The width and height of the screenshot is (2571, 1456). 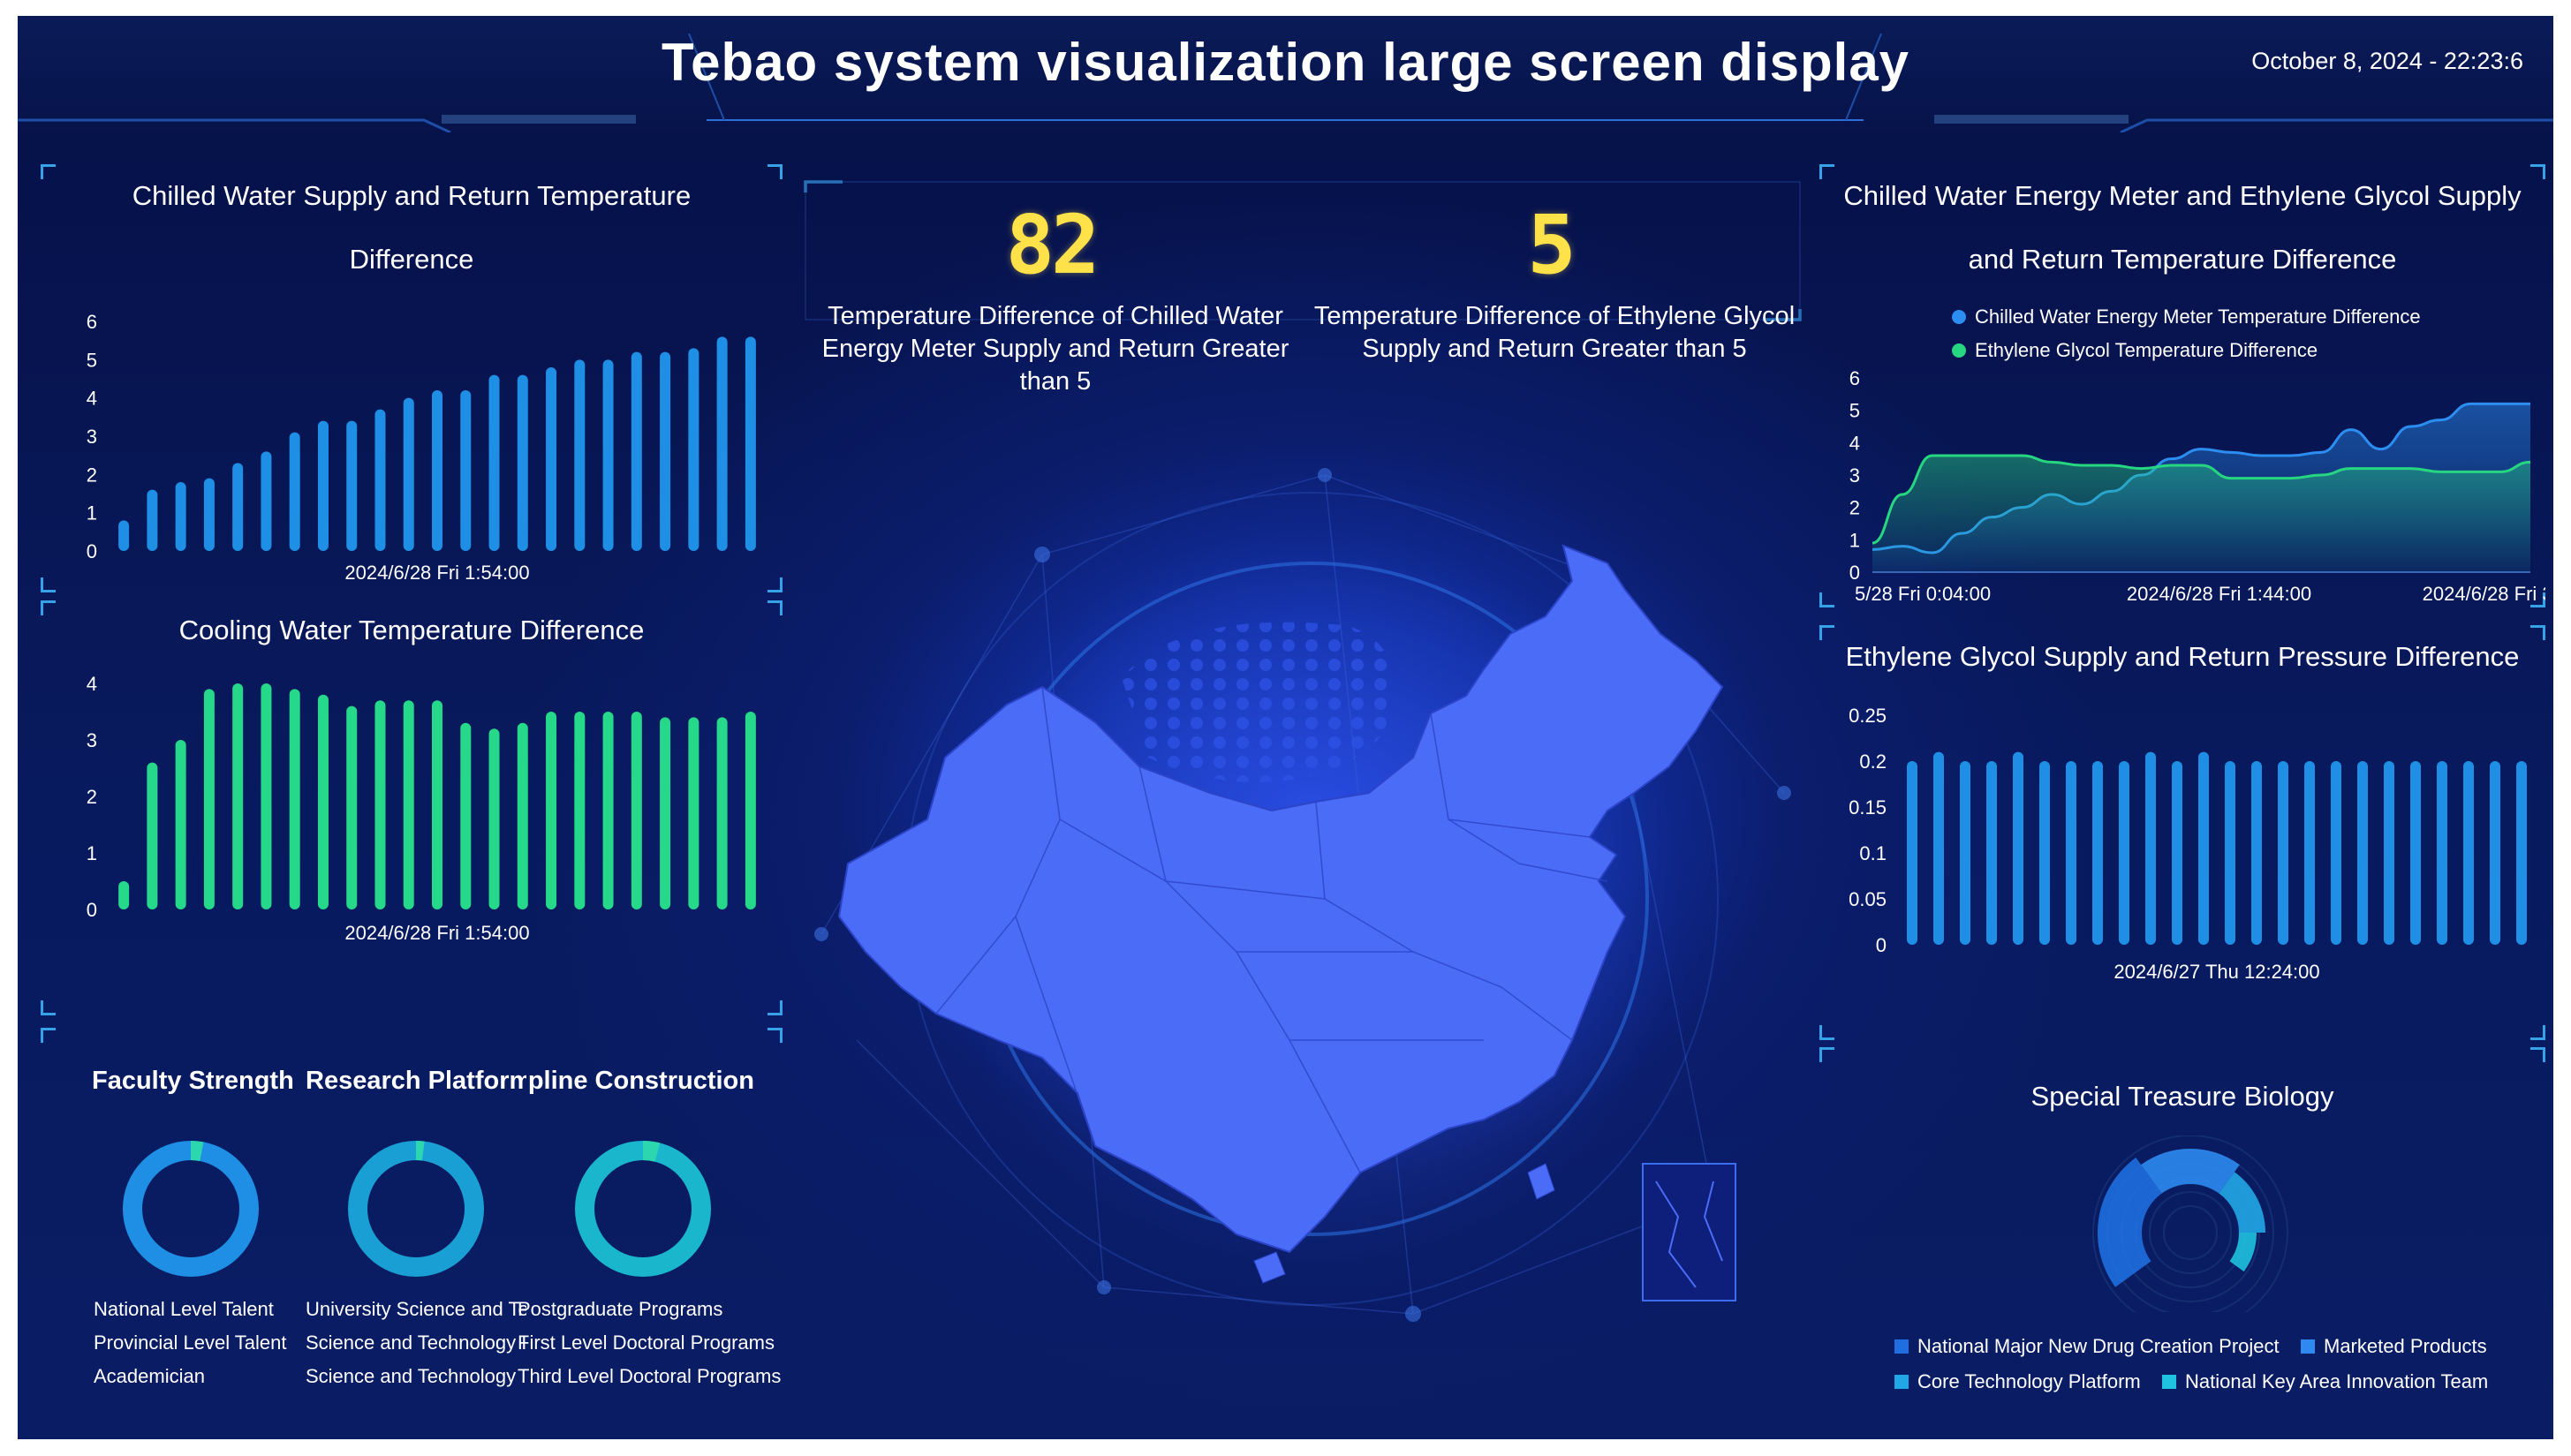 What do you see at coordinates (1881, 945) in the screenshot?
I see `y-tick-label: 0` at bounding box center [1881, 945].